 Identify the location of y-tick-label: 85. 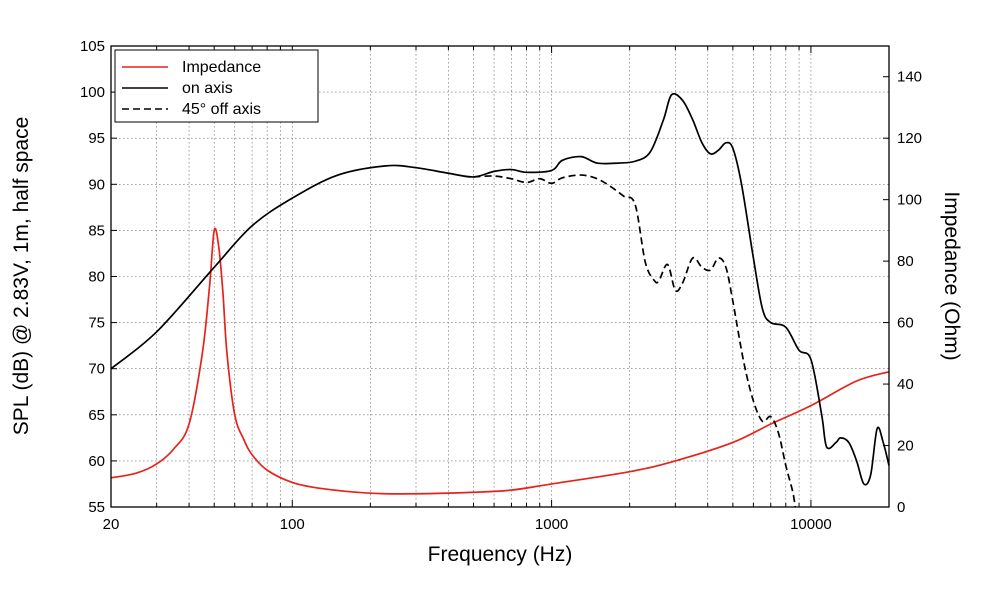
(96, 230).